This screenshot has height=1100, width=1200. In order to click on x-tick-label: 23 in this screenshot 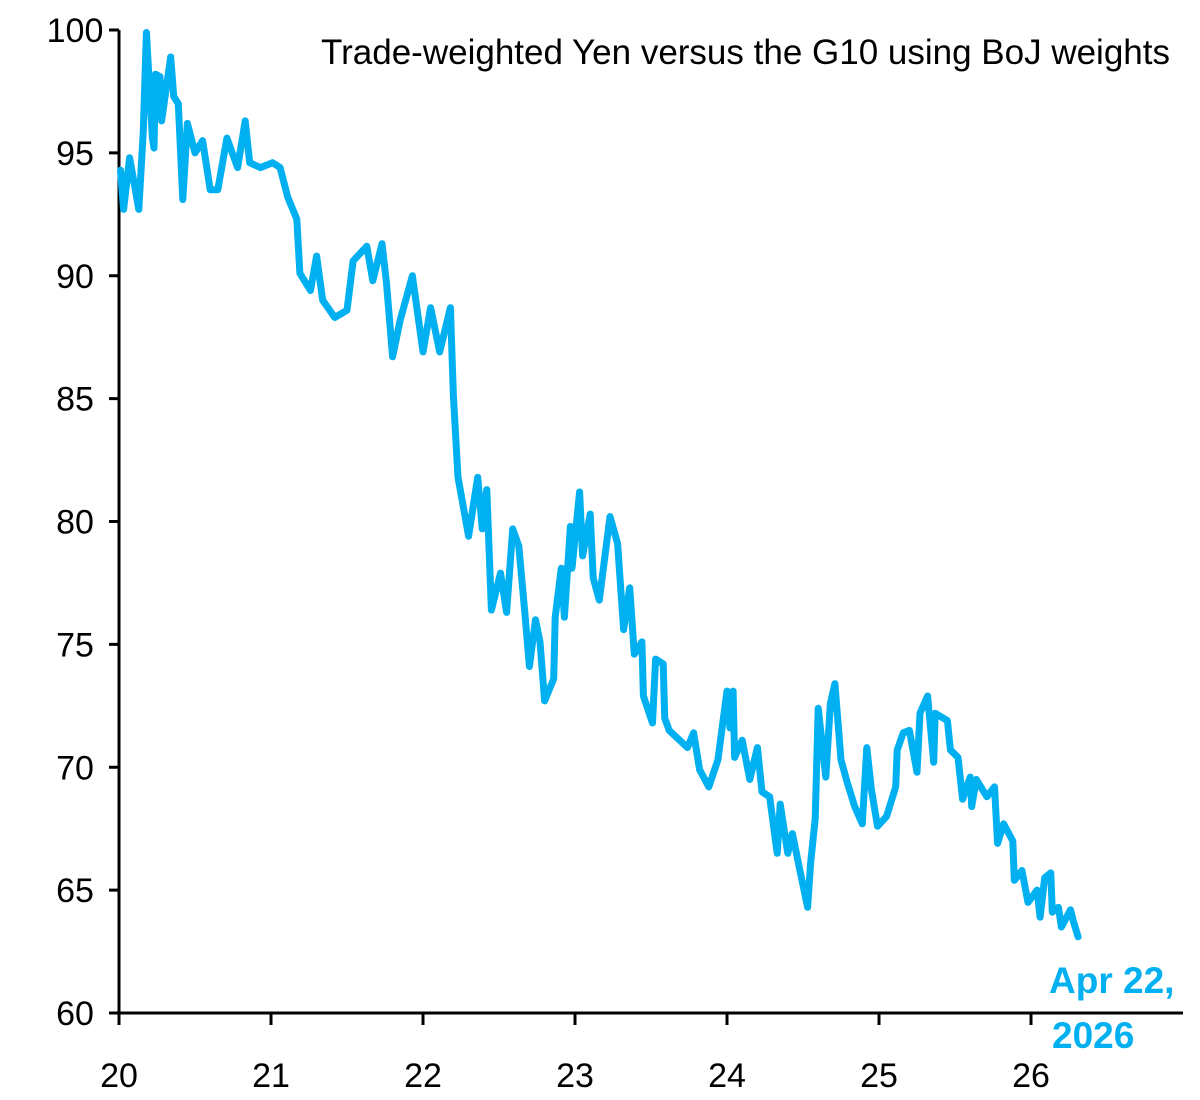, I will do `click(575, 1076)`.